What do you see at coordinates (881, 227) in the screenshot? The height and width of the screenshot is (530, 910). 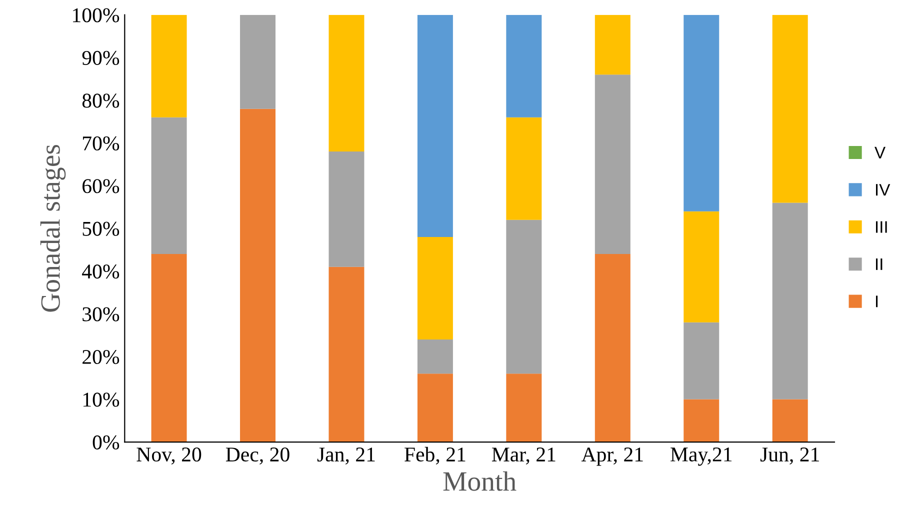 I see `legend-label: III` at bounding box center [881, 227].